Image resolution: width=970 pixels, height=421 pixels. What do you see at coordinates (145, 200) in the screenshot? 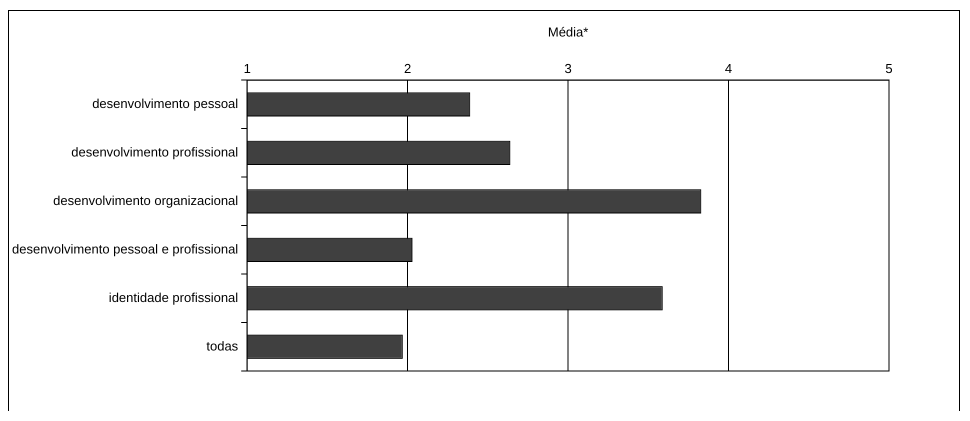
I see `y-tick-label: desenvolvimento organizacional` at bounding box center [145, 200].